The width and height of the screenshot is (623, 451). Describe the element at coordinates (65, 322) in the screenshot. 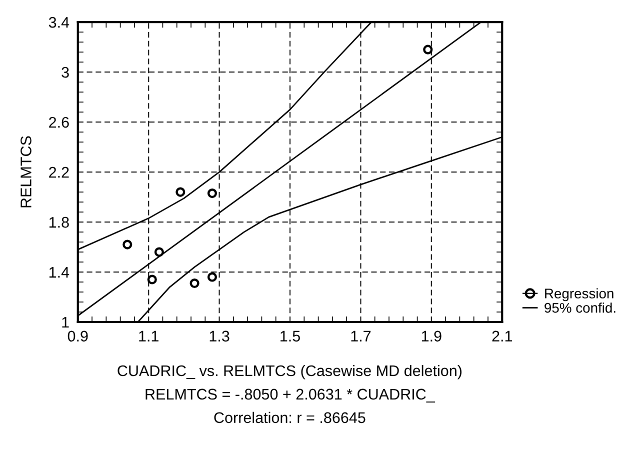

I see `y-tick-label: 1` at that location.